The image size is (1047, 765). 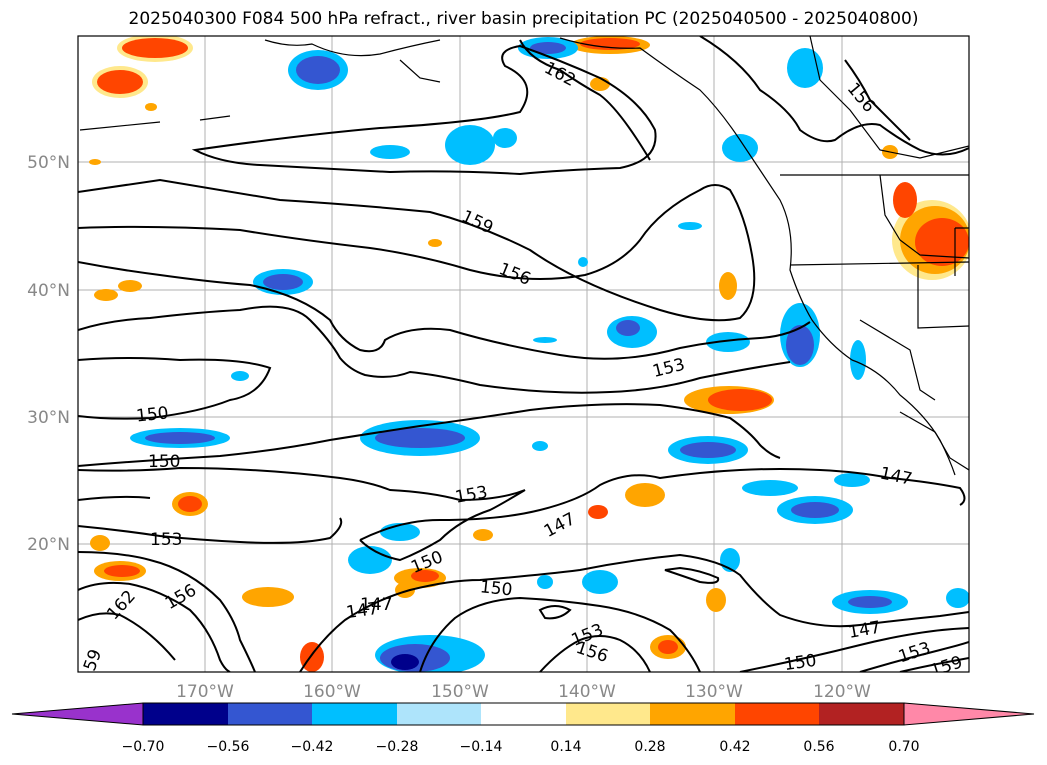 I want to click on colorbar-tick-label: −0.42, so click(x=312, y=747).